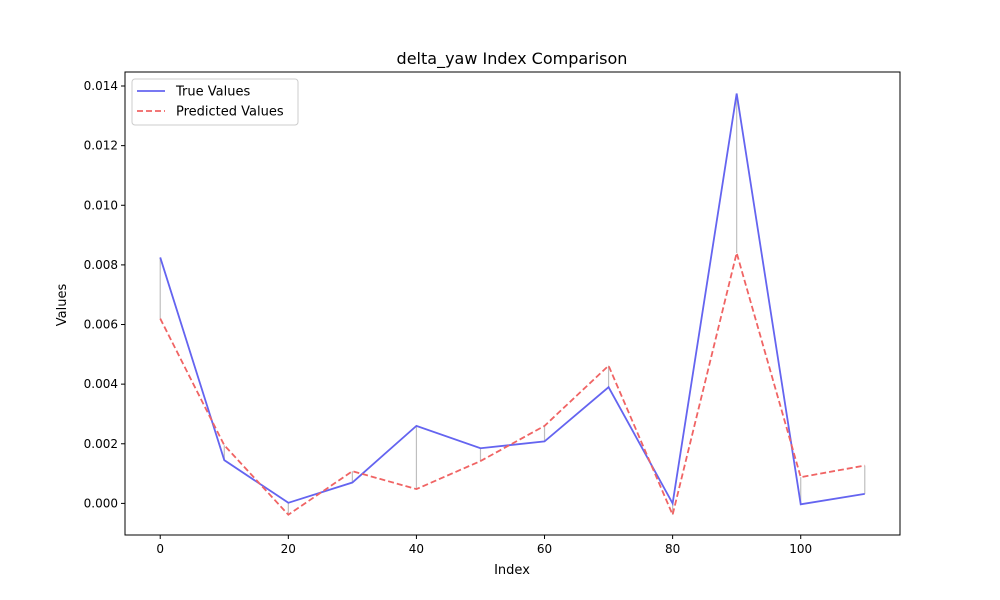 The width and height of the screenshot is (1000, 600). What do you see at coordinates (101, 146) in the screenshot?
I see `y-tick-label: 0.012` at bounding box center [101, 146].